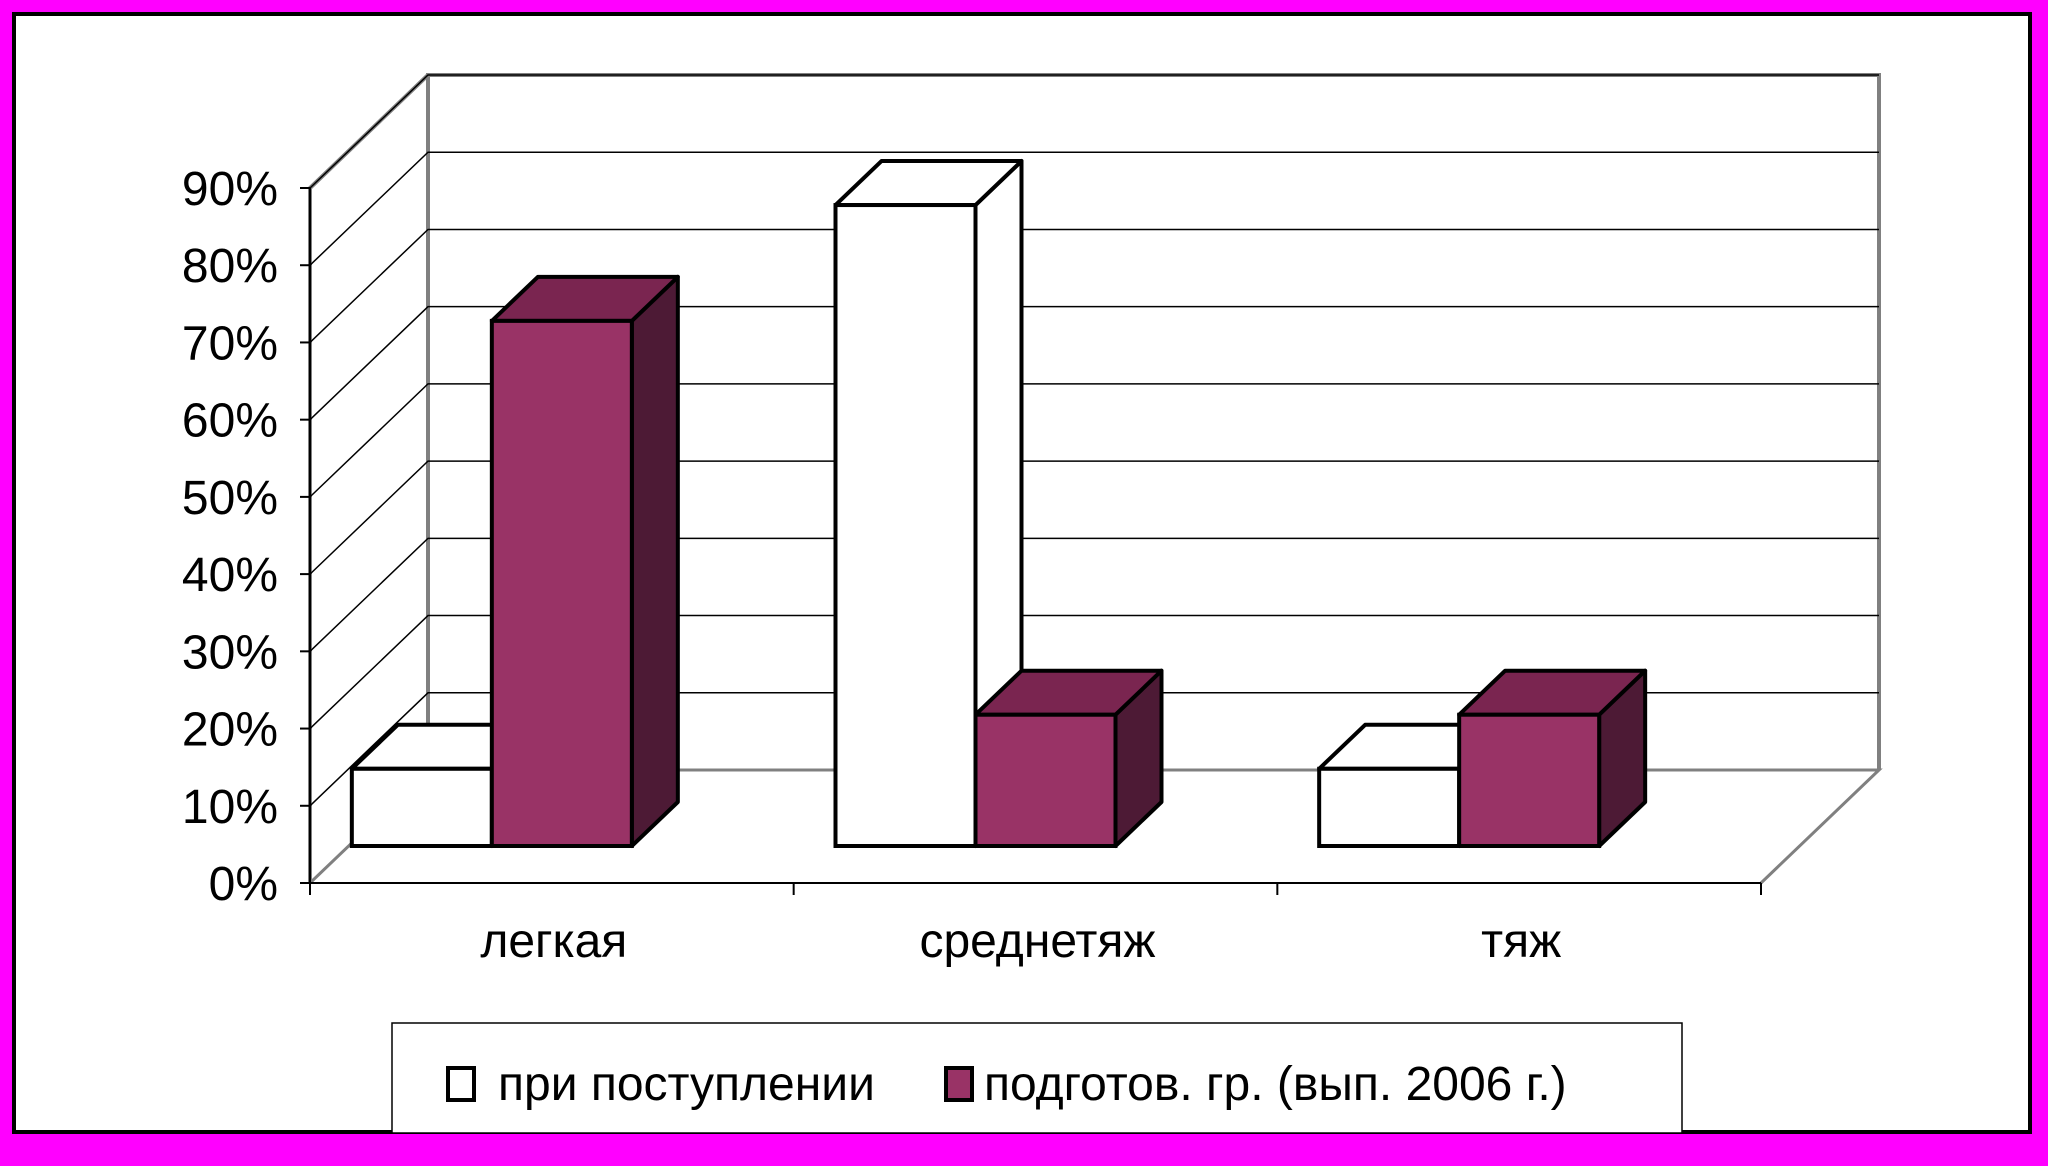 Image resolution: width=2048 pixels, height=1166 pixels. I want to click on legend-label: подготов. гр. (вып. 2006 г.), so click(1275, 1084).